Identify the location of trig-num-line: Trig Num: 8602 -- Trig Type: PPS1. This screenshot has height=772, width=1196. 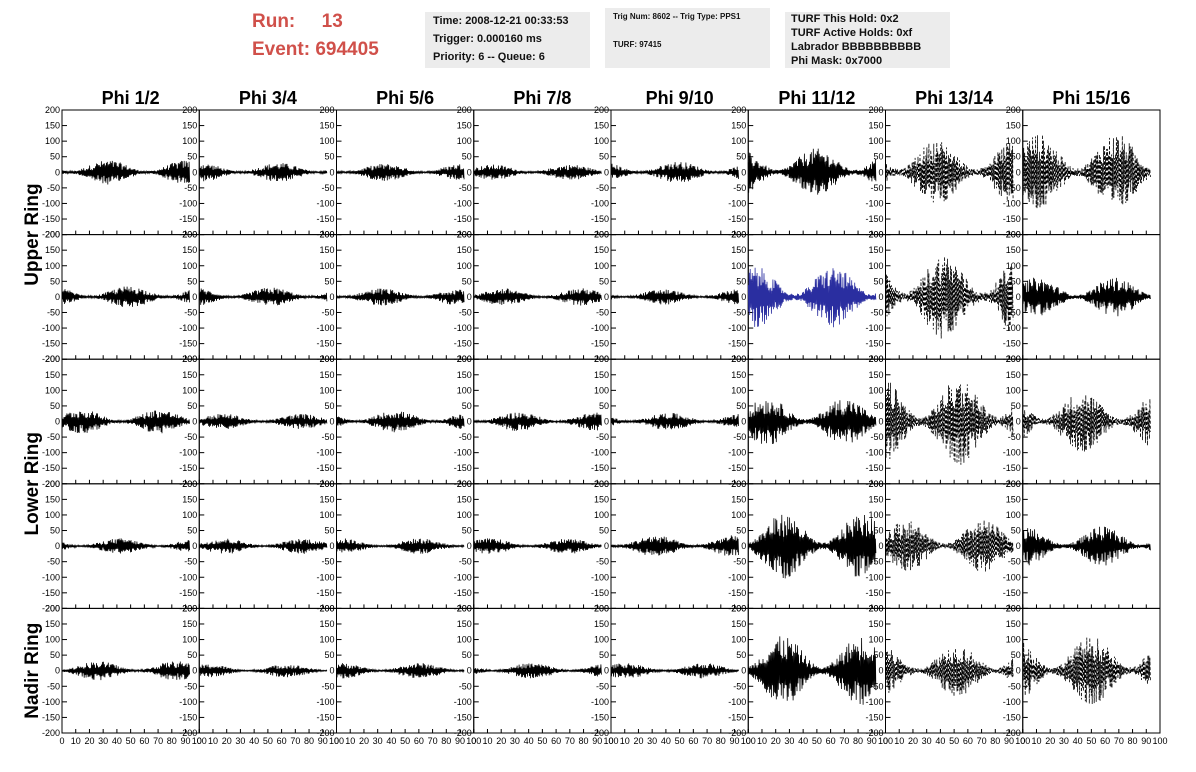
(677, 16).